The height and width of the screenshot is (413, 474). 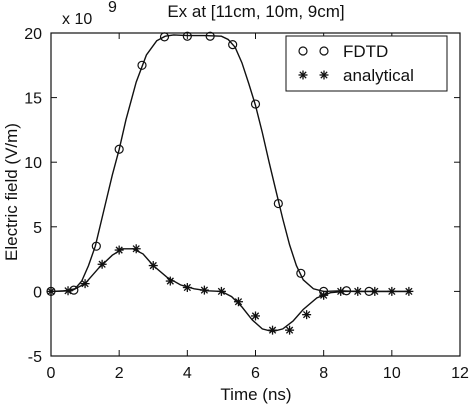 What do you see at coordinates (33, 163) in the screenshot?
I see `y-tick-label: 10` at bounding box center [33, 163].